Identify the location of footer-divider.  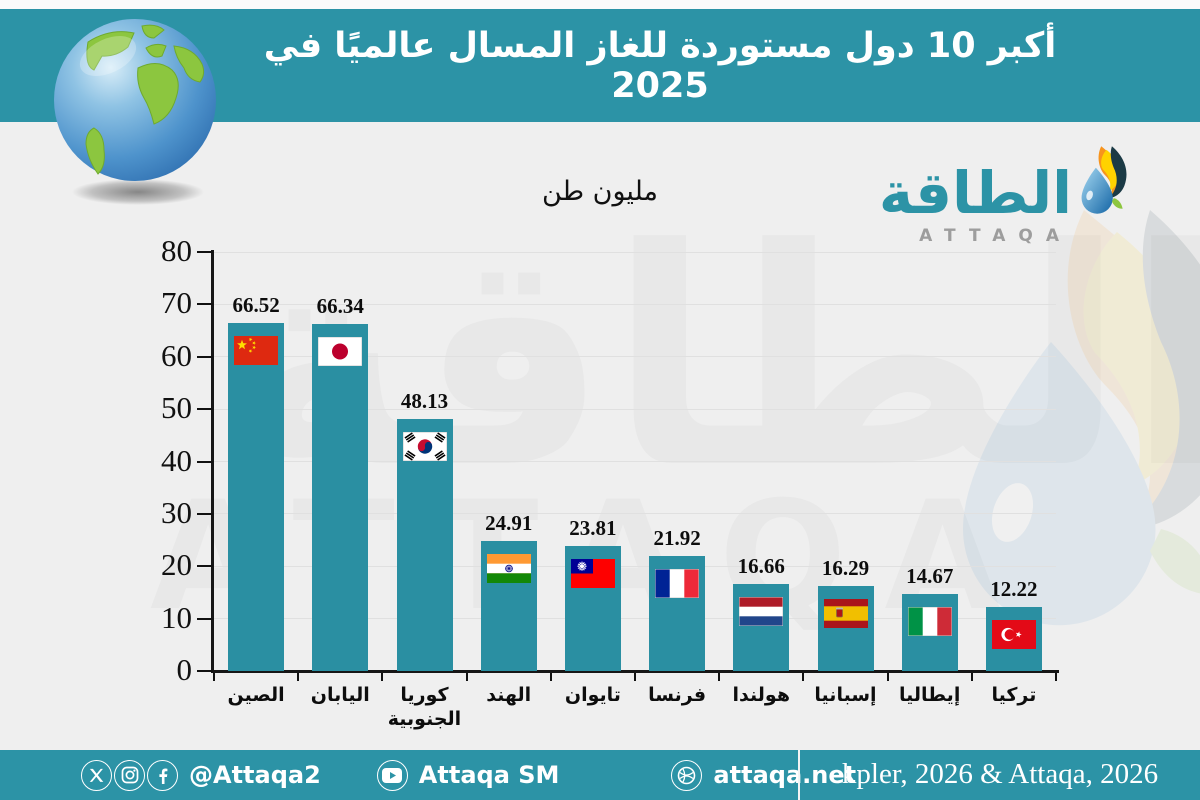
(799, 775).